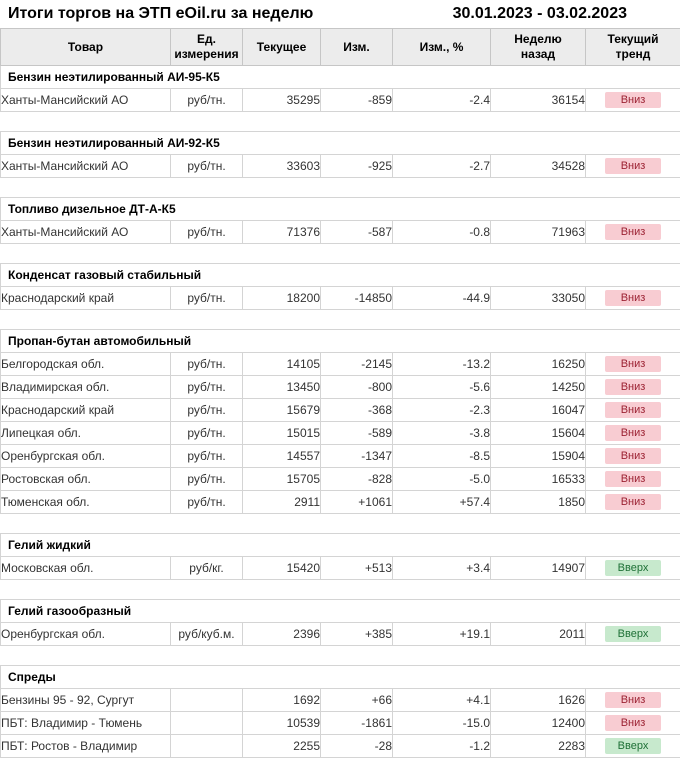 The height and width of the screenshot is (758, 680). I want to click on change-cell: -587, so click(357, 232).